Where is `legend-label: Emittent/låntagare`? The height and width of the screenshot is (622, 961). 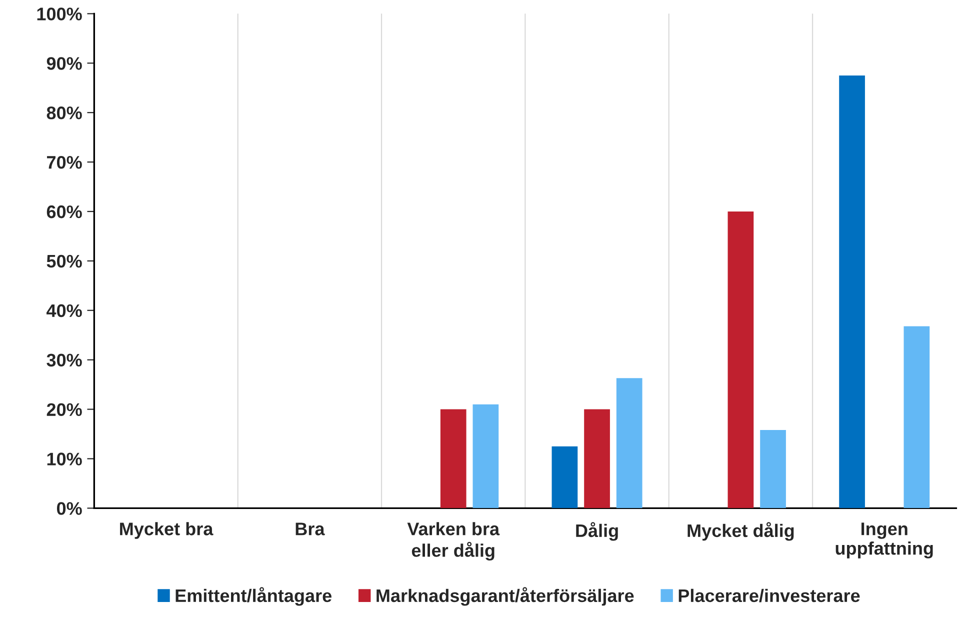 legend-label: Emittent/låntagare is located at coordinates (254, 596).